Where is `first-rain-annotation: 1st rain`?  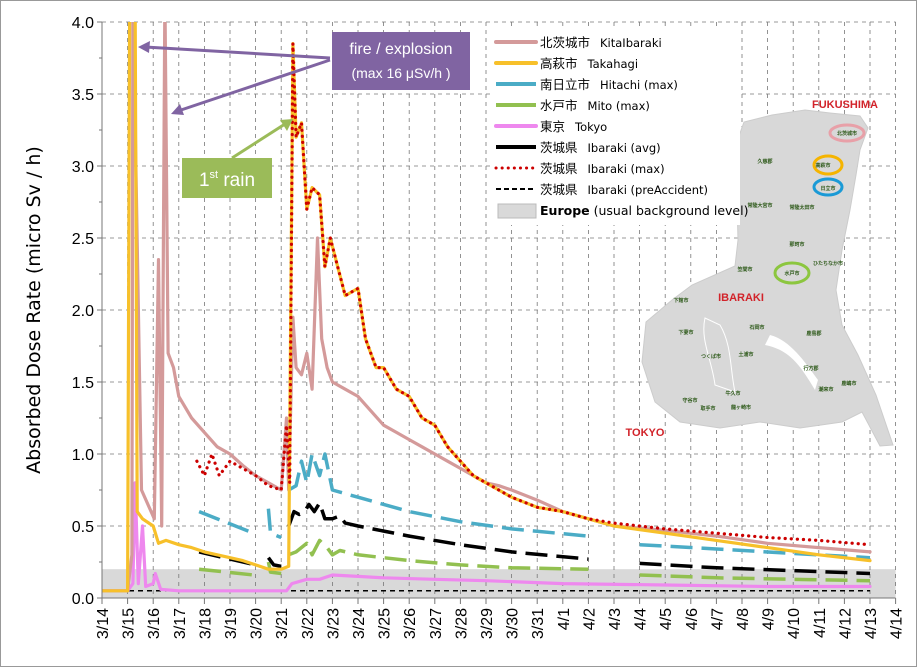
first-rain-annotation: 1st rain is located at coordinates (237, 158).